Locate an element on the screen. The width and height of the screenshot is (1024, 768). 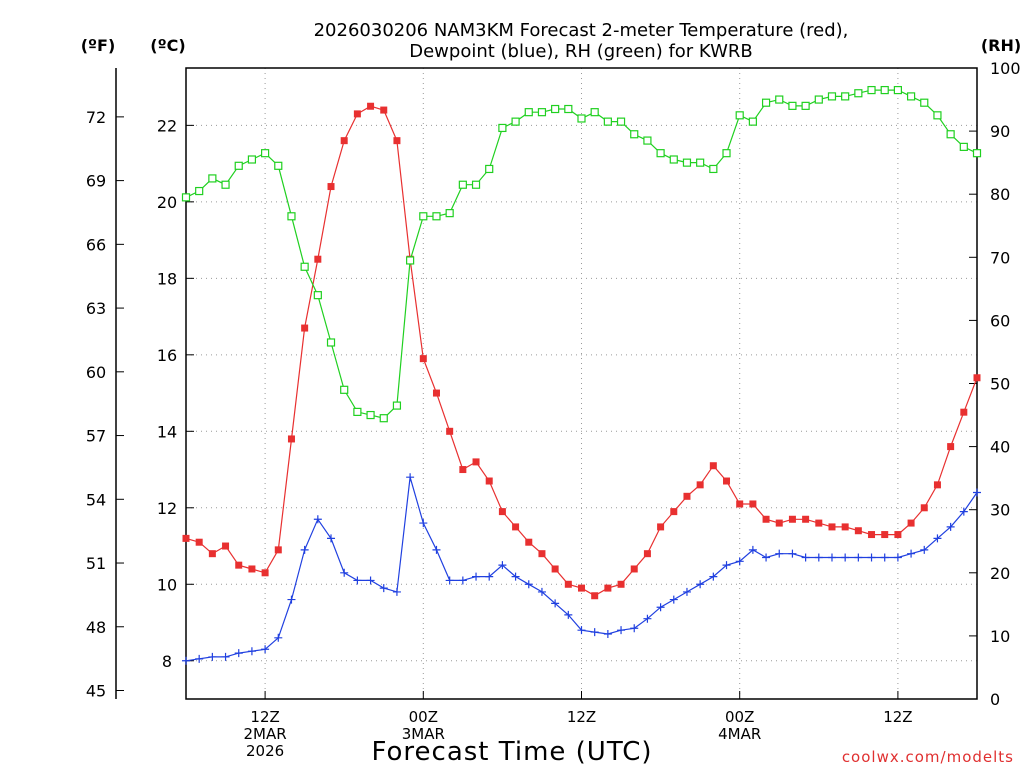
fahrenheit-tick-label: 72 is located at coordinates (96, 117).